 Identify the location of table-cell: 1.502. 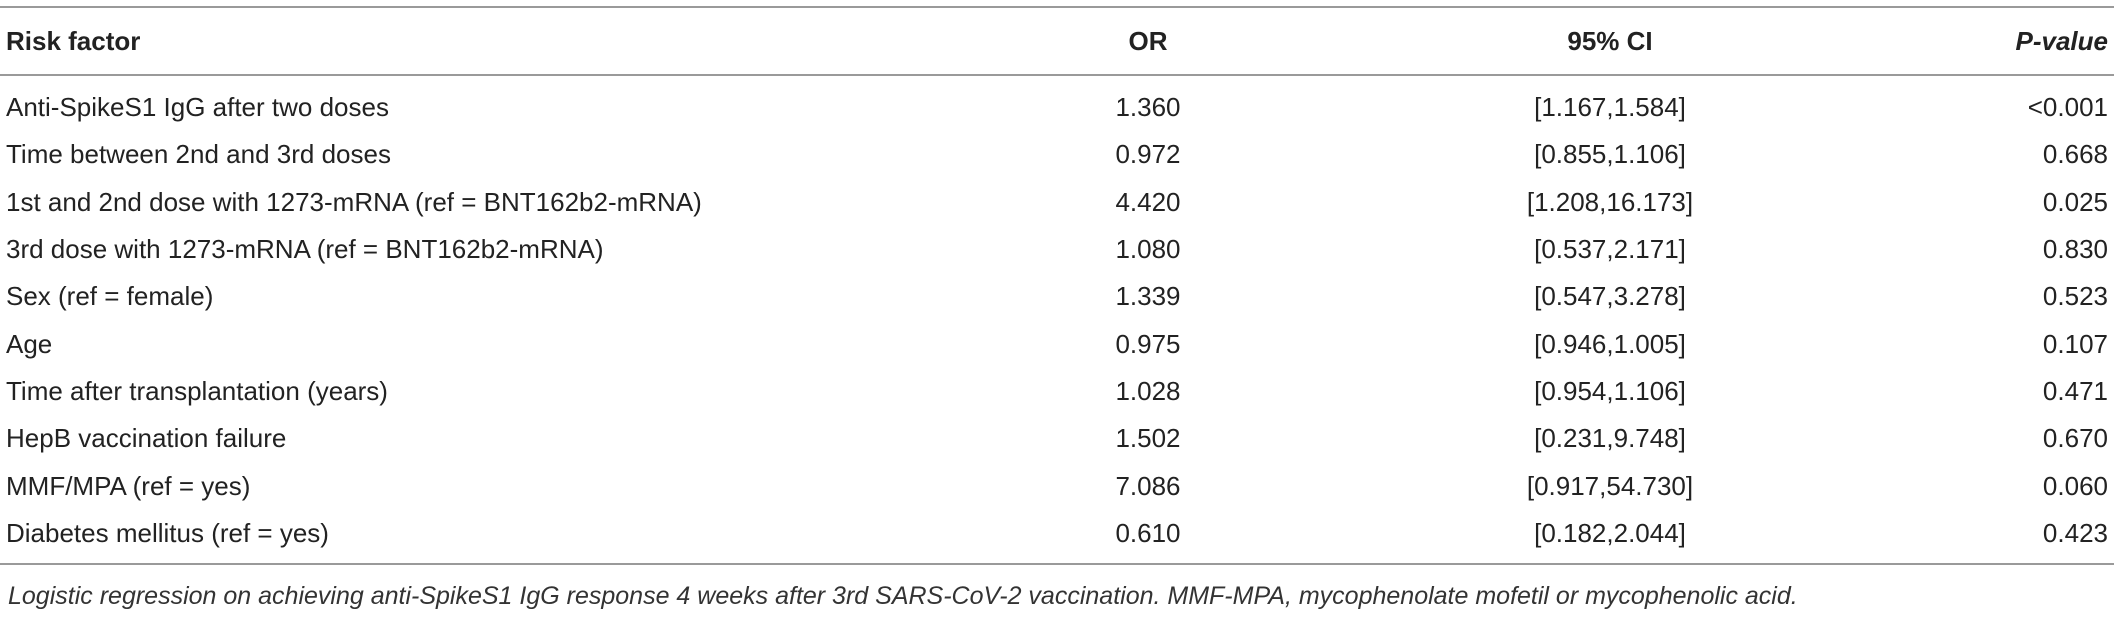
(1148, 438).